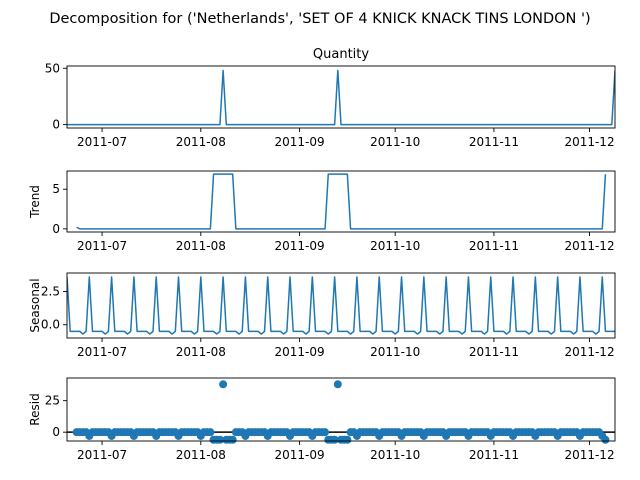 Image resolution: width=640 pixels, height=480 pixels. Describe the element at coordinates (35, 202) in the screenshot. I see `y-axis-label: Trend` at that location.